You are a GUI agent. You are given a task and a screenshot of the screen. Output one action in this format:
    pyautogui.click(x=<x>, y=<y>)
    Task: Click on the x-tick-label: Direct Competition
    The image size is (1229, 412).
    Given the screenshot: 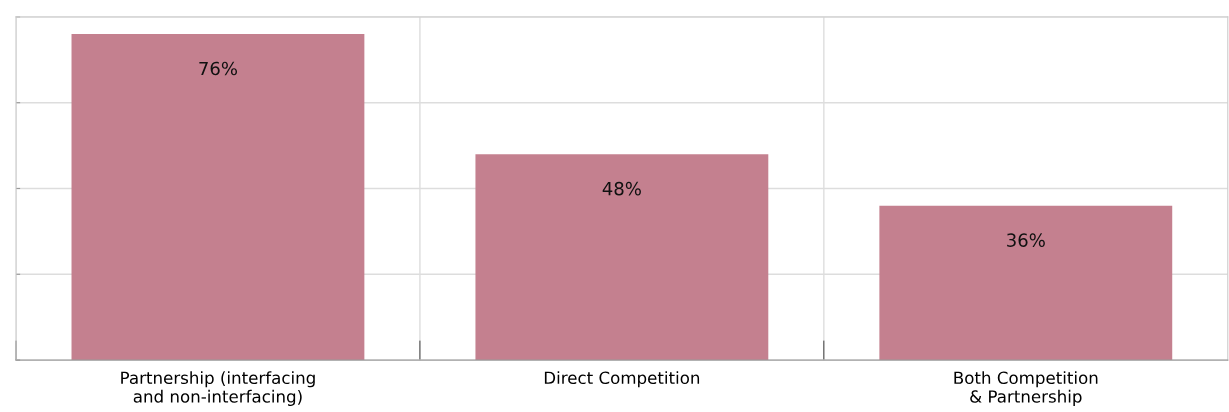 What is the action you would take?
    pyautogui.click(x=622, y=379)
    